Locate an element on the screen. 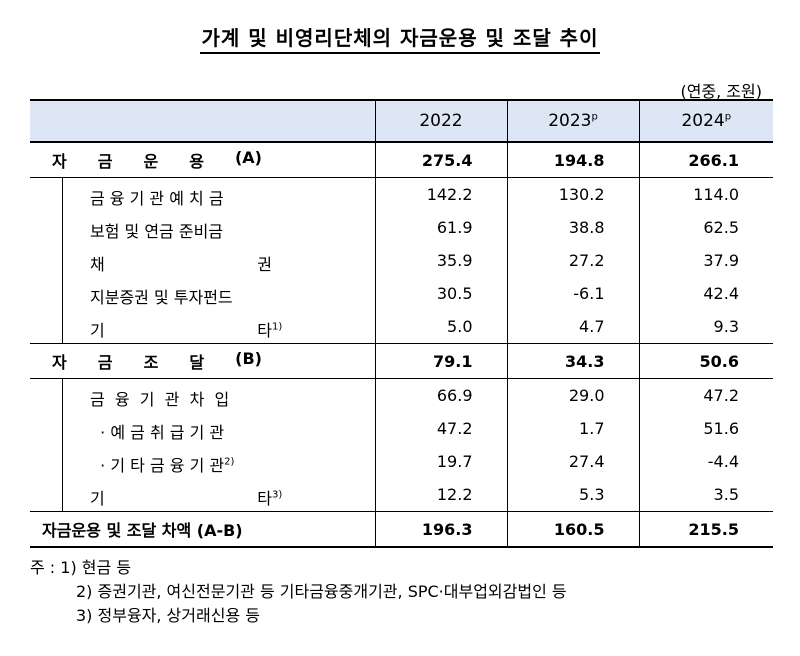 This screenshot has height=656, width=800. table-row: 금 융 기 관 예 치 금 142.2 130.2 114.0 is located at coordinates (401, 194).